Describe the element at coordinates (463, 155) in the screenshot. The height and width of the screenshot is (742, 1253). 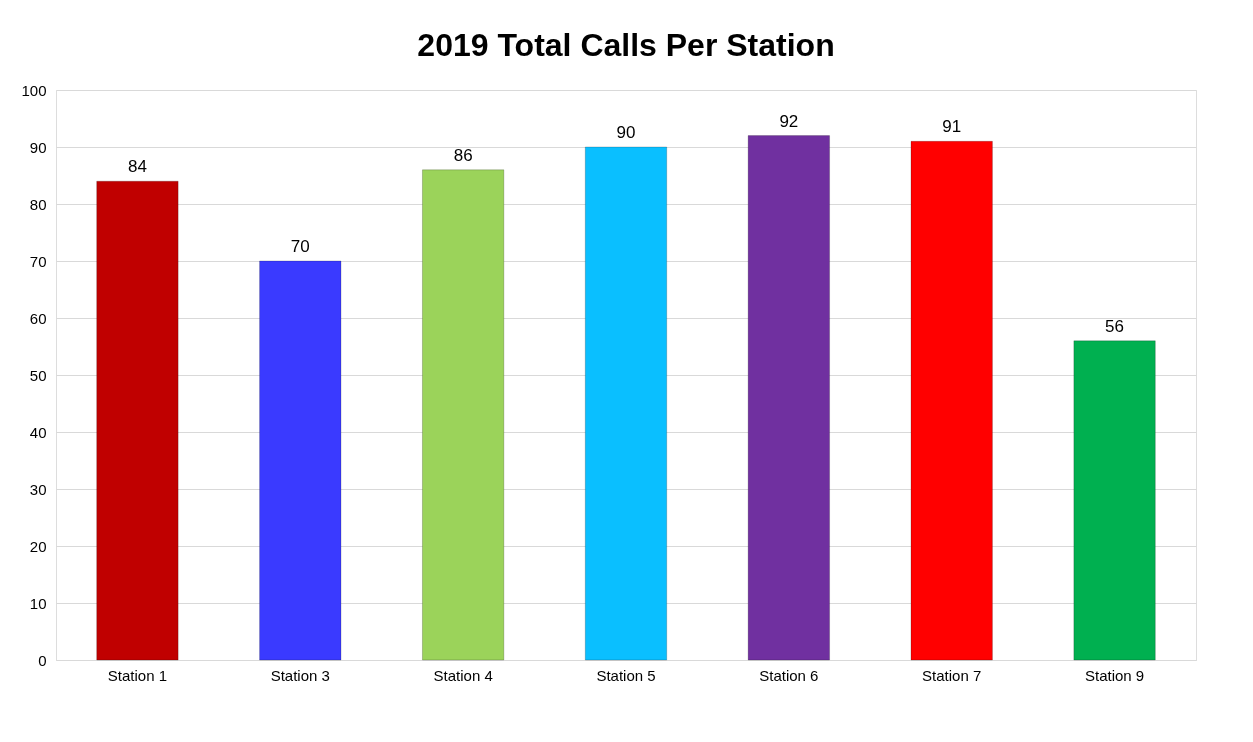
I see `data-label: 86` at that location.